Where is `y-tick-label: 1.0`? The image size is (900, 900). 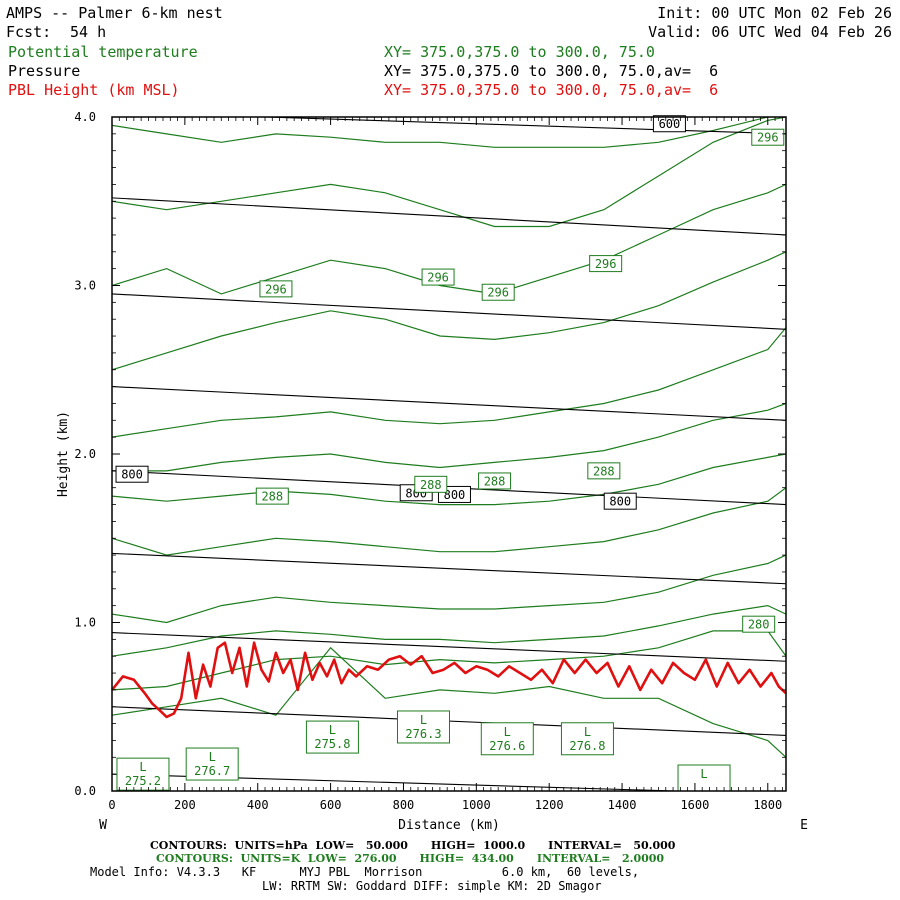 y-tick-label: 1.0 is located at coordinates (85, 623).